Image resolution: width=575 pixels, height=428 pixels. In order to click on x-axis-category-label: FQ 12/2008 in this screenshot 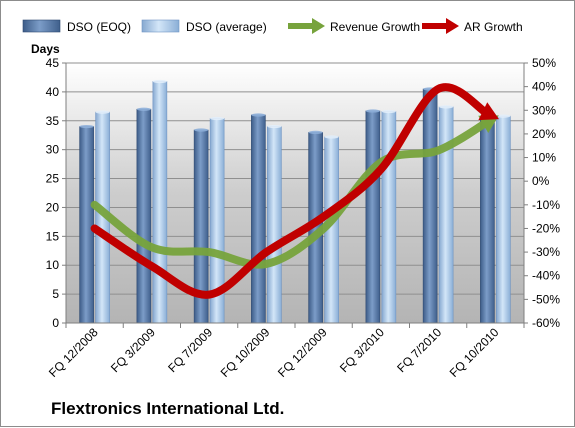, I will do `click(73, 352)`.